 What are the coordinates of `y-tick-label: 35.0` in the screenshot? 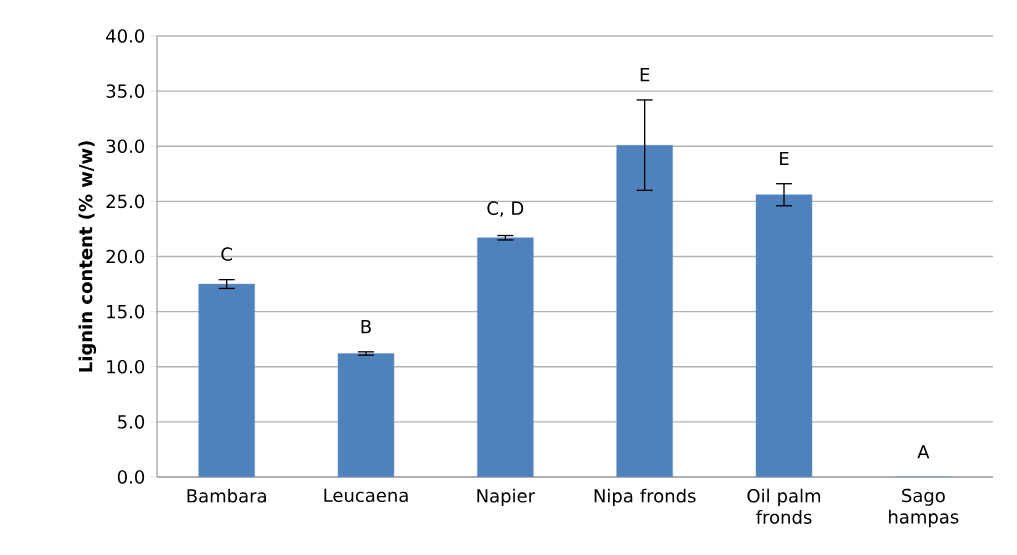 It's located at (125, 91).